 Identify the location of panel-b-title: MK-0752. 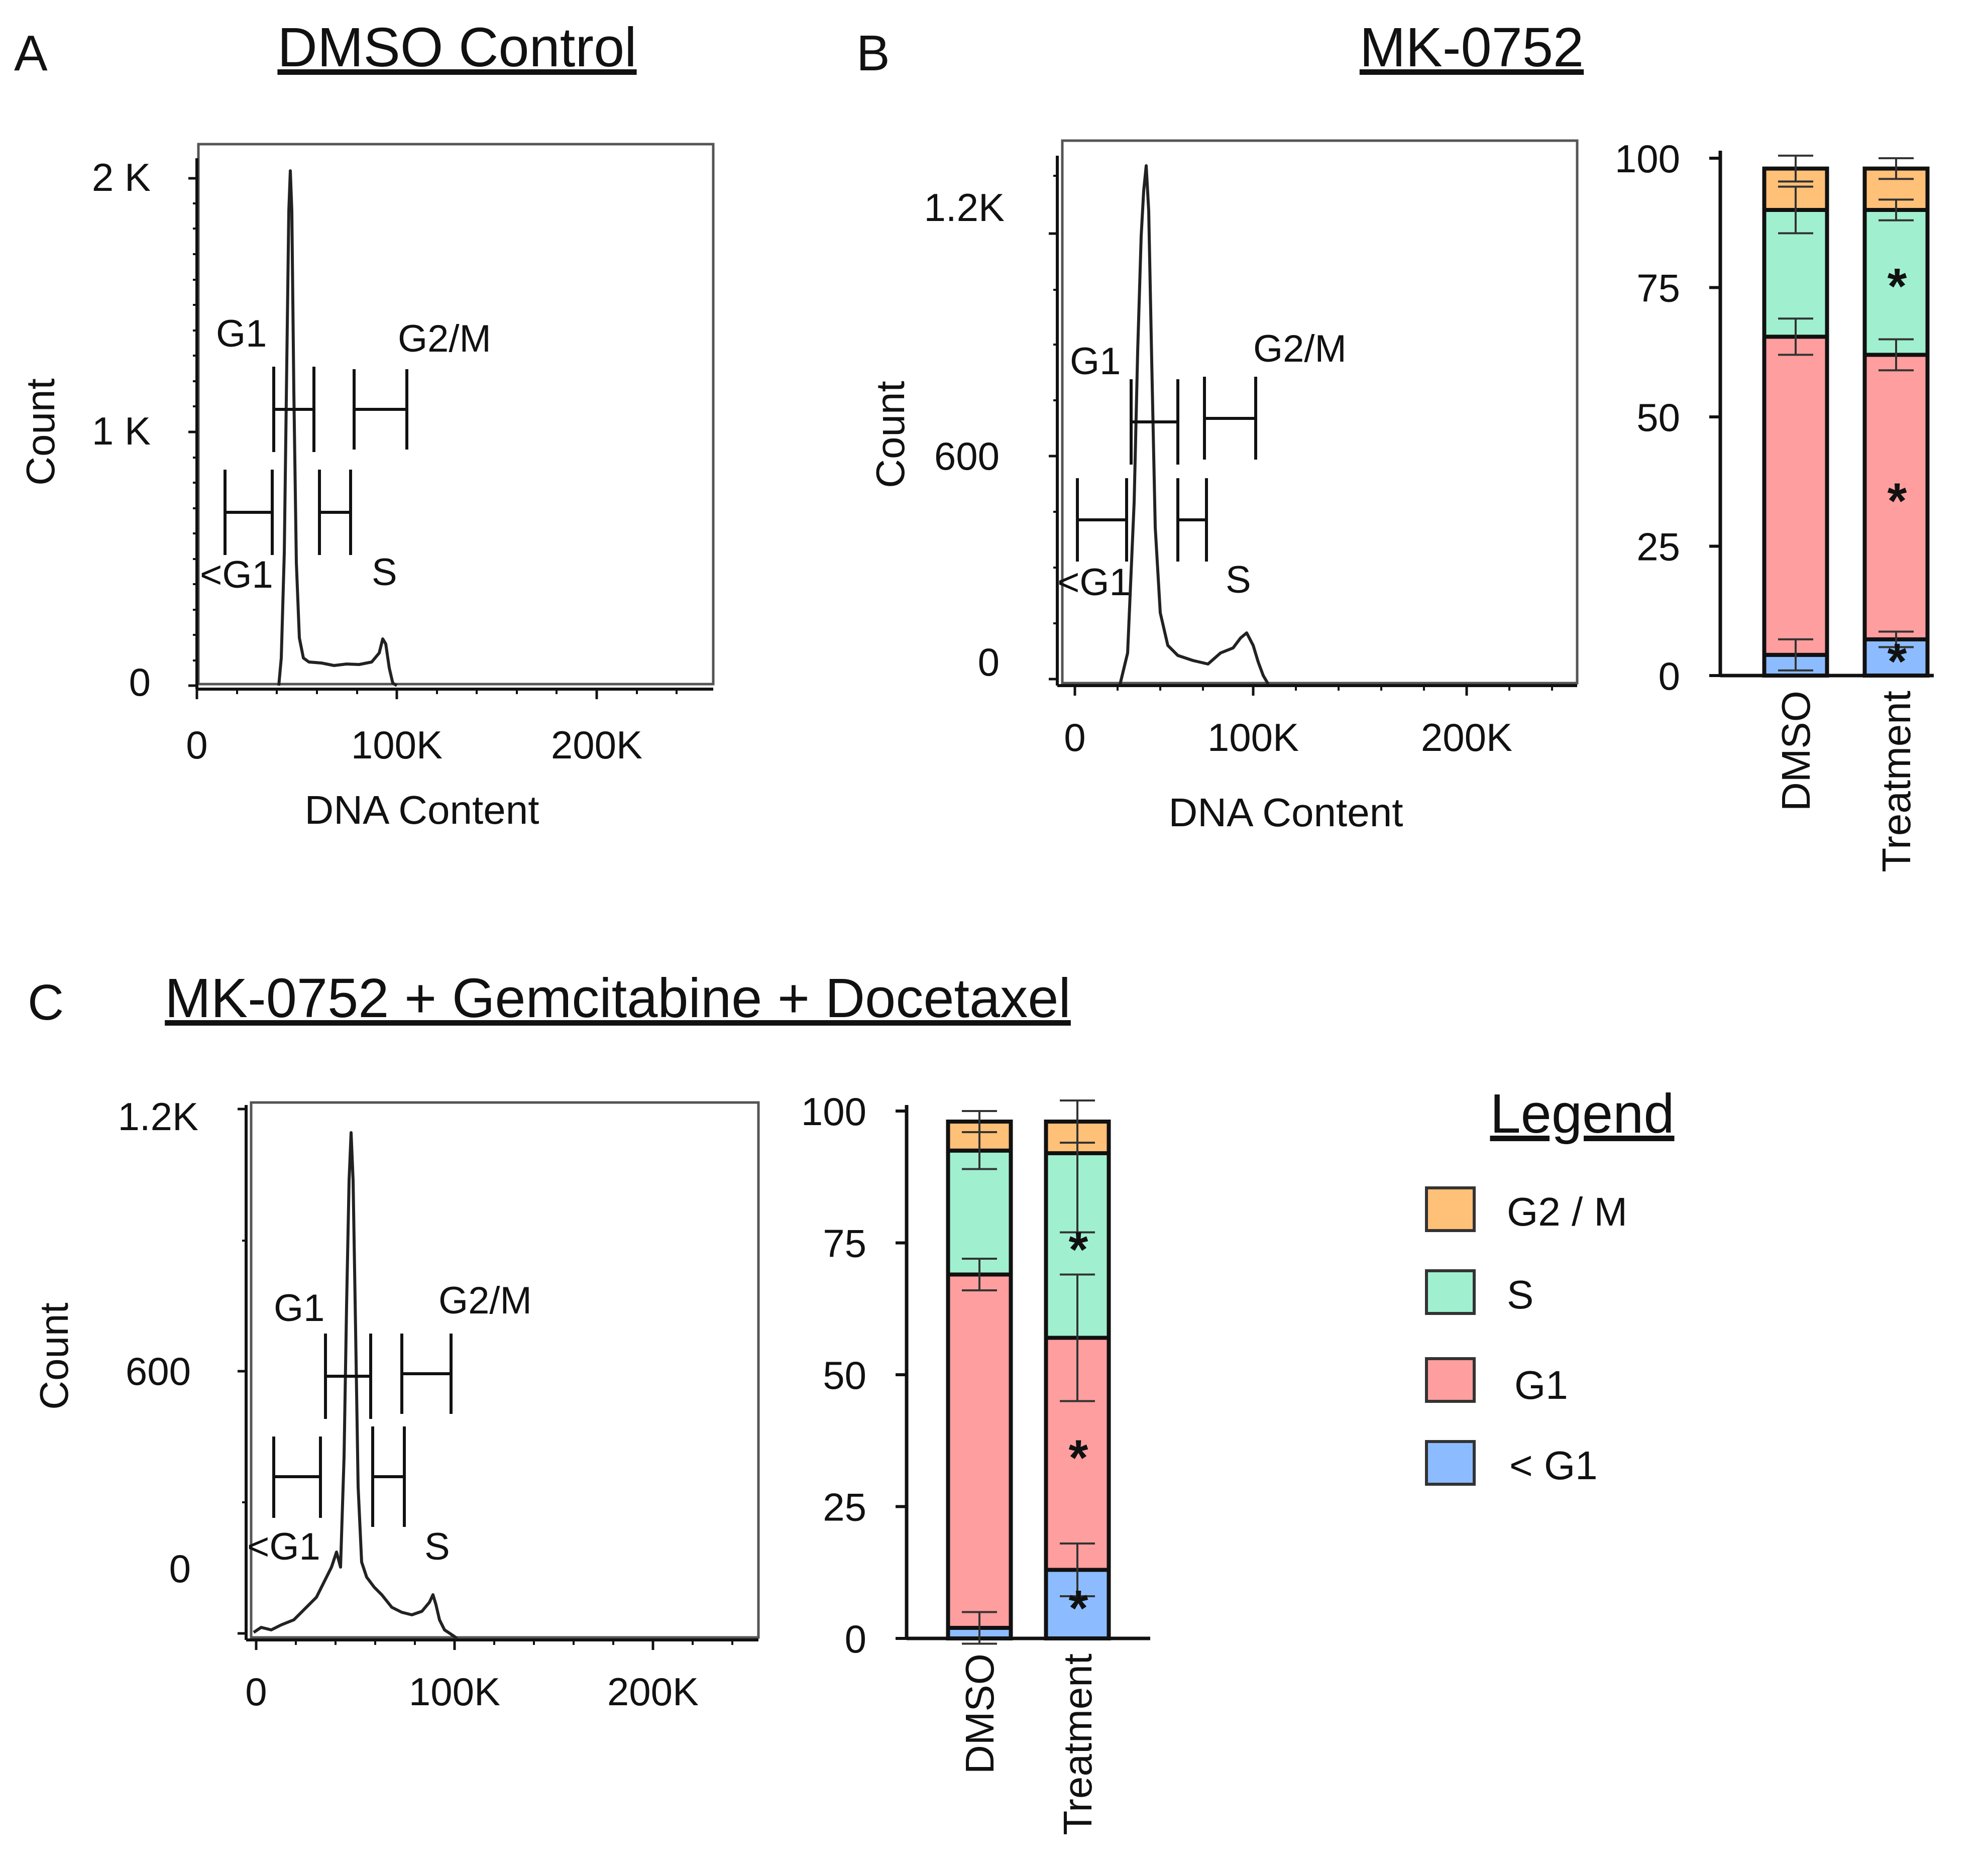
(1472, 47).